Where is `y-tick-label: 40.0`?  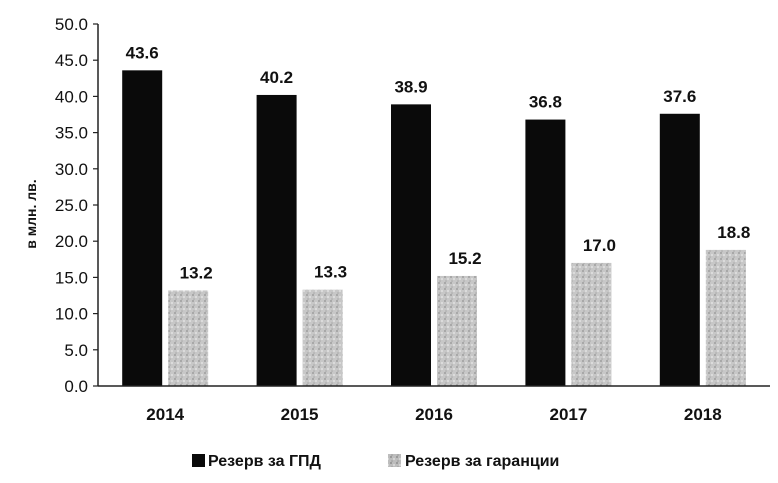 y-tick-label: 40.0 is located at coordinates (71, 96).